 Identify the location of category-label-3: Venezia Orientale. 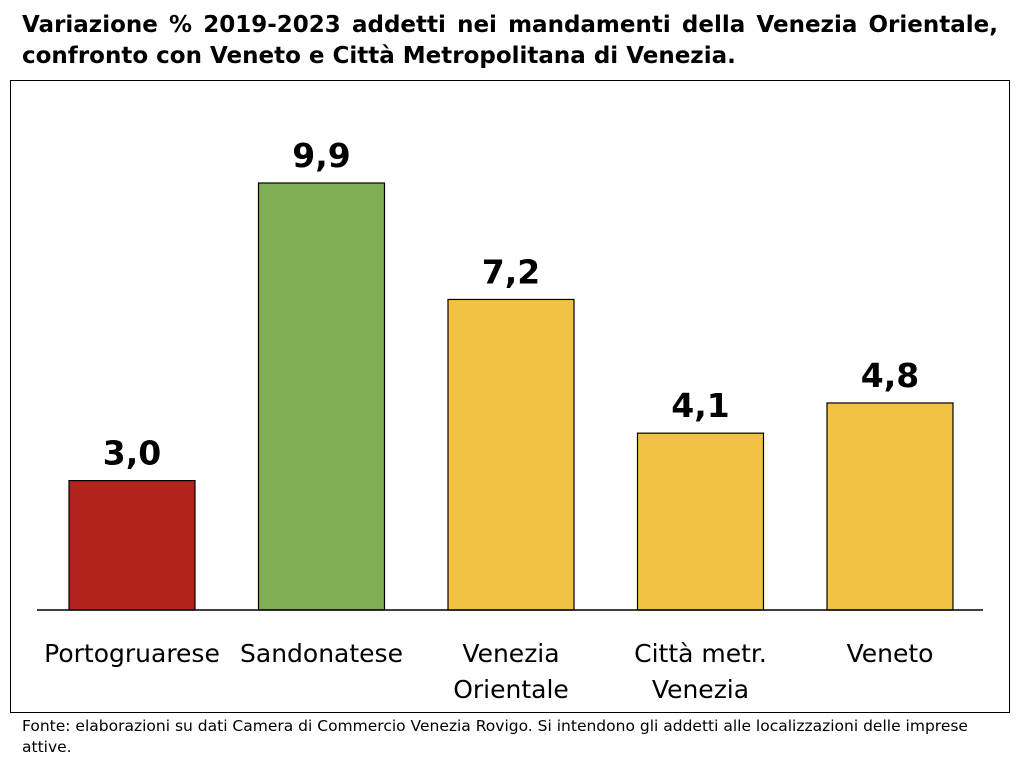
(511, 671).